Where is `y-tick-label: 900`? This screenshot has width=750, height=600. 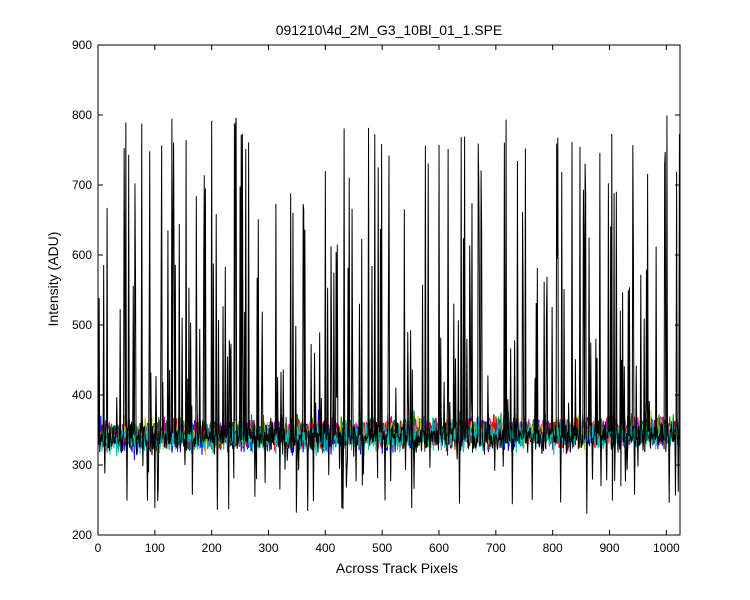 y-tick-label: 900 is located at coordinates (82, 45).